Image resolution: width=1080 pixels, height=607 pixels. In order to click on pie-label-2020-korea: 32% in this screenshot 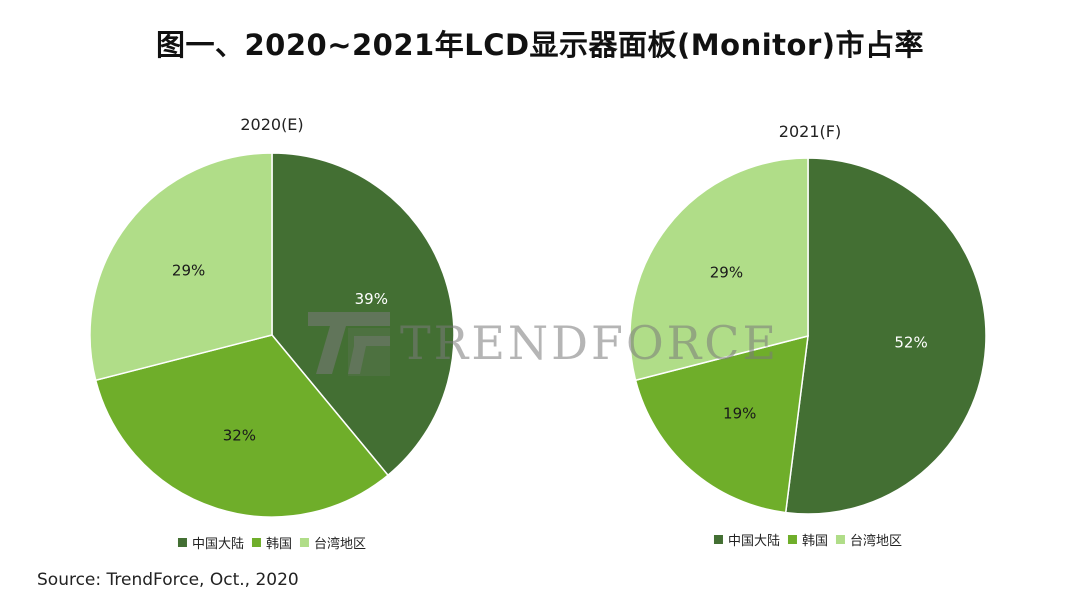, I will do `click(239, 435)`.